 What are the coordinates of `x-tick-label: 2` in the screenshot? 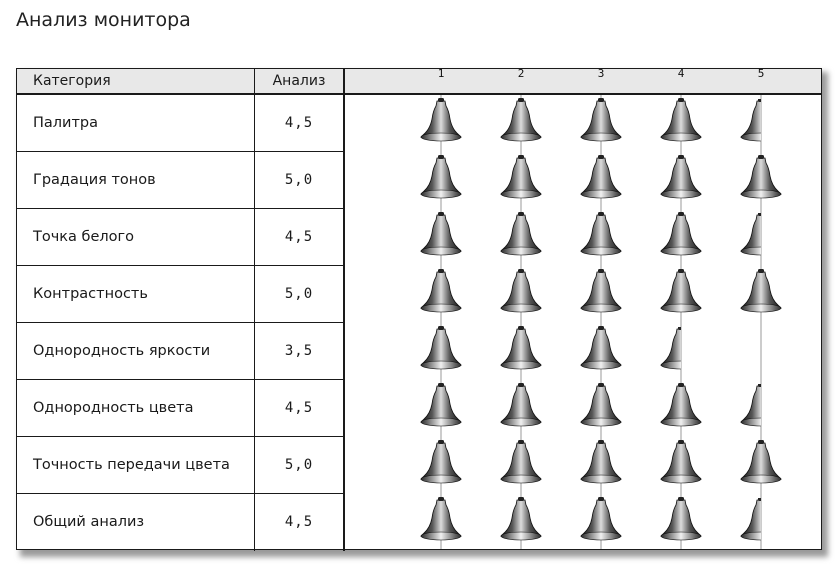 It's located at (521, 73).